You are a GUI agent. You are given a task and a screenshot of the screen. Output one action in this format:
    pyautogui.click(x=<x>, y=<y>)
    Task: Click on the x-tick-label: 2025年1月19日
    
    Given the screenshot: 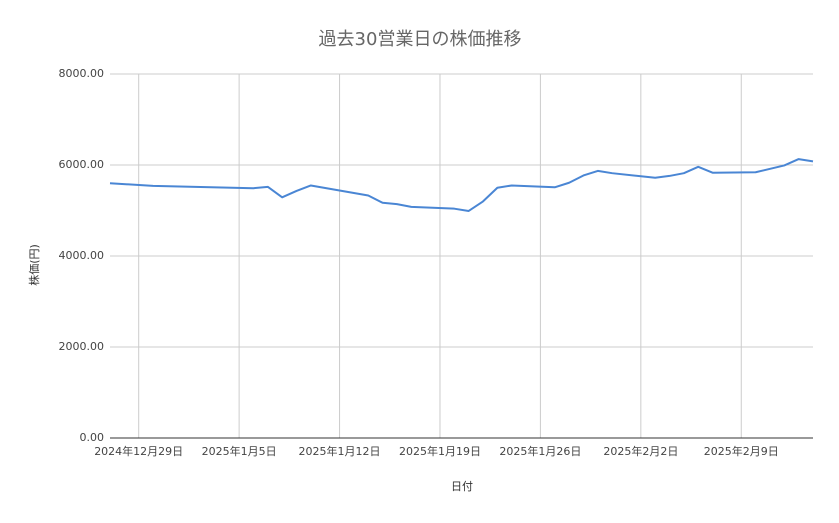 What is the action you would take?
    pyautogui.click(x=440, y=451)
    